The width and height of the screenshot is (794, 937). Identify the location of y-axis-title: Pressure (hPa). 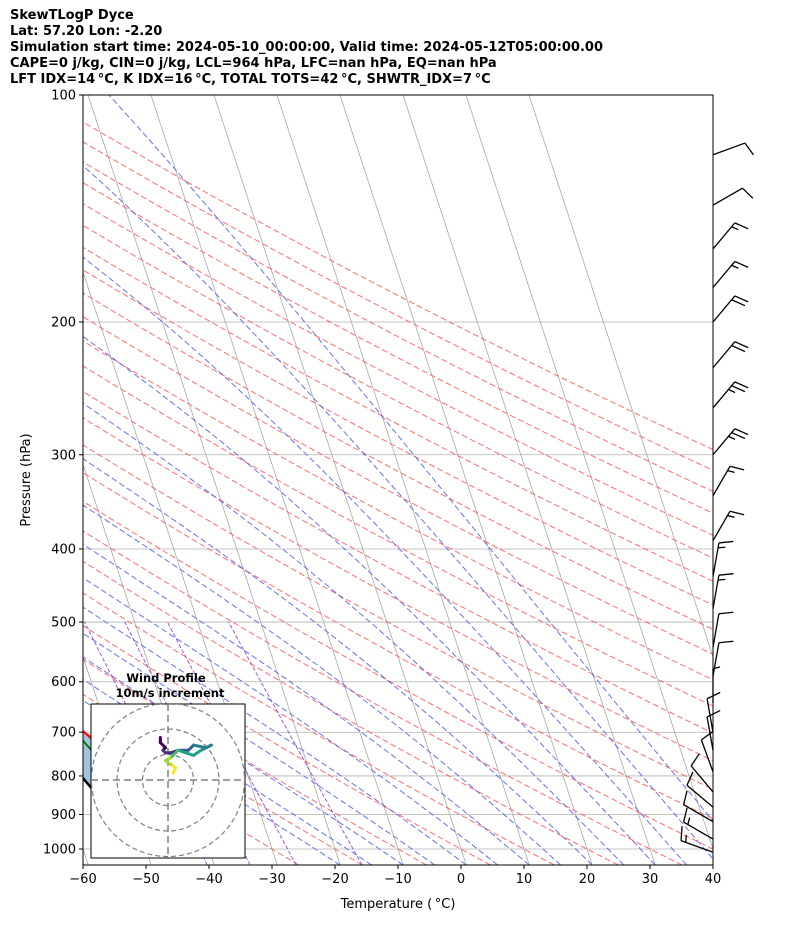
(26, 479).